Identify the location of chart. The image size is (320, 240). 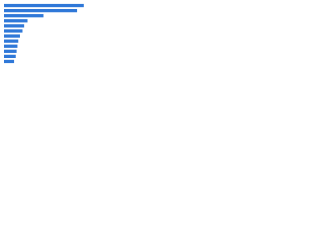
(44, 33).